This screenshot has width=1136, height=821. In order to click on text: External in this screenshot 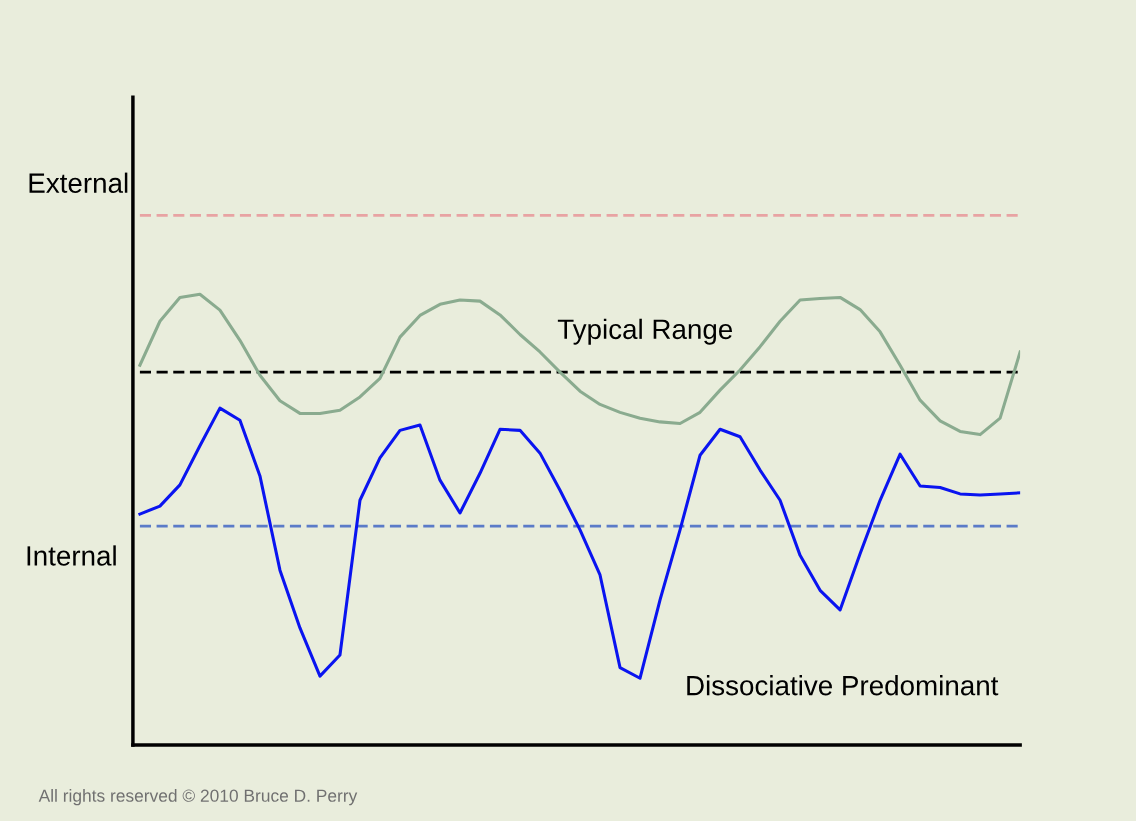, I will do `click(78, 182)`.